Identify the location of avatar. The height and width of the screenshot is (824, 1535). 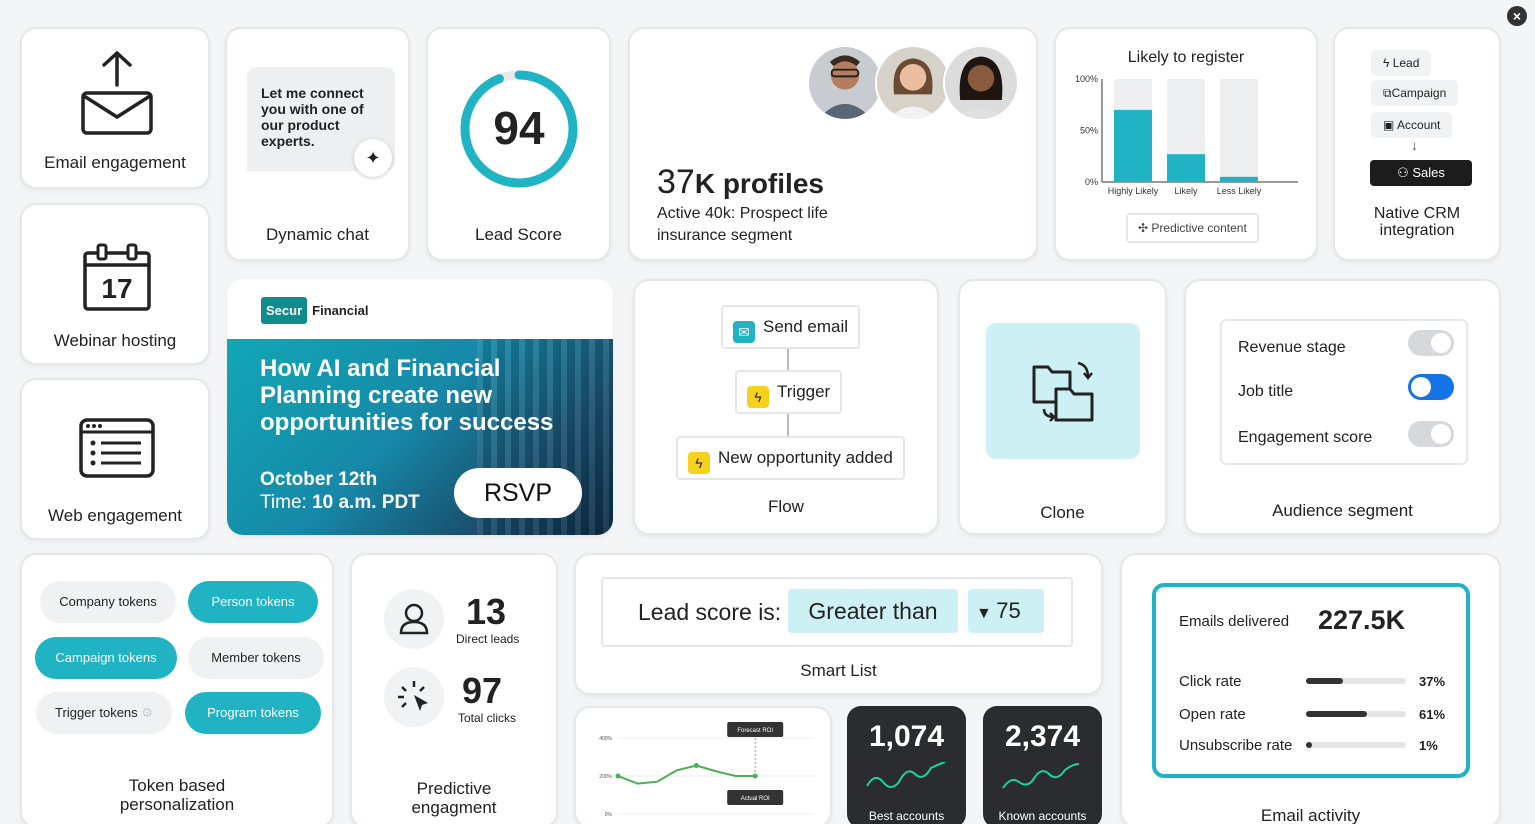
(845, 83).